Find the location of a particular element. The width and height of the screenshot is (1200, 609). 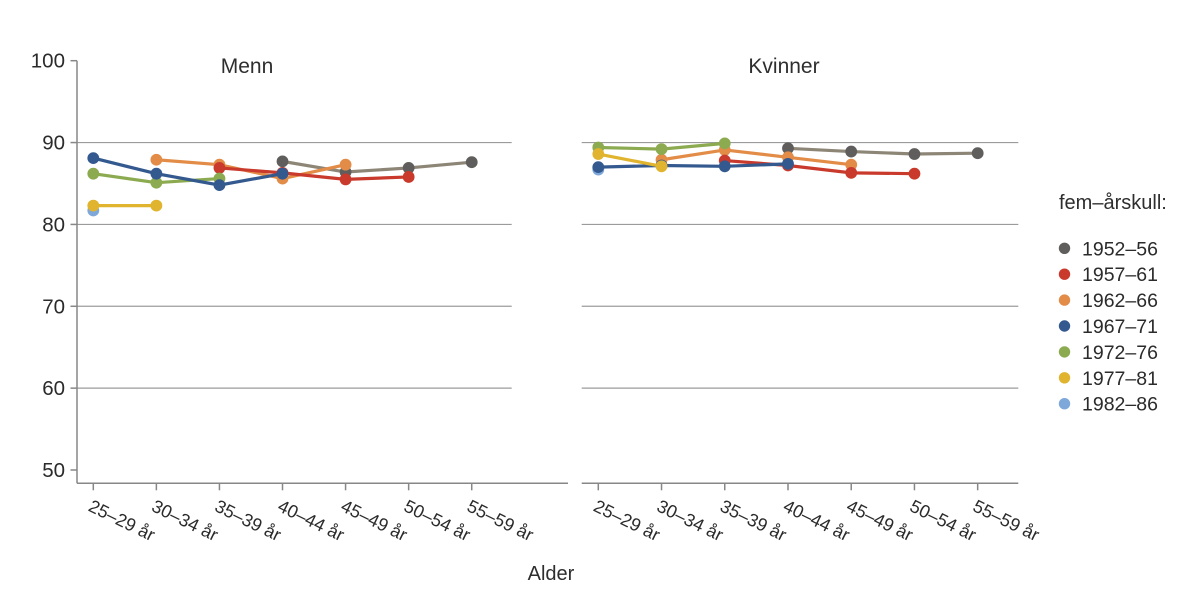

legend-item-1967-71: 1967–71 is located at coordinates (1108, 327).